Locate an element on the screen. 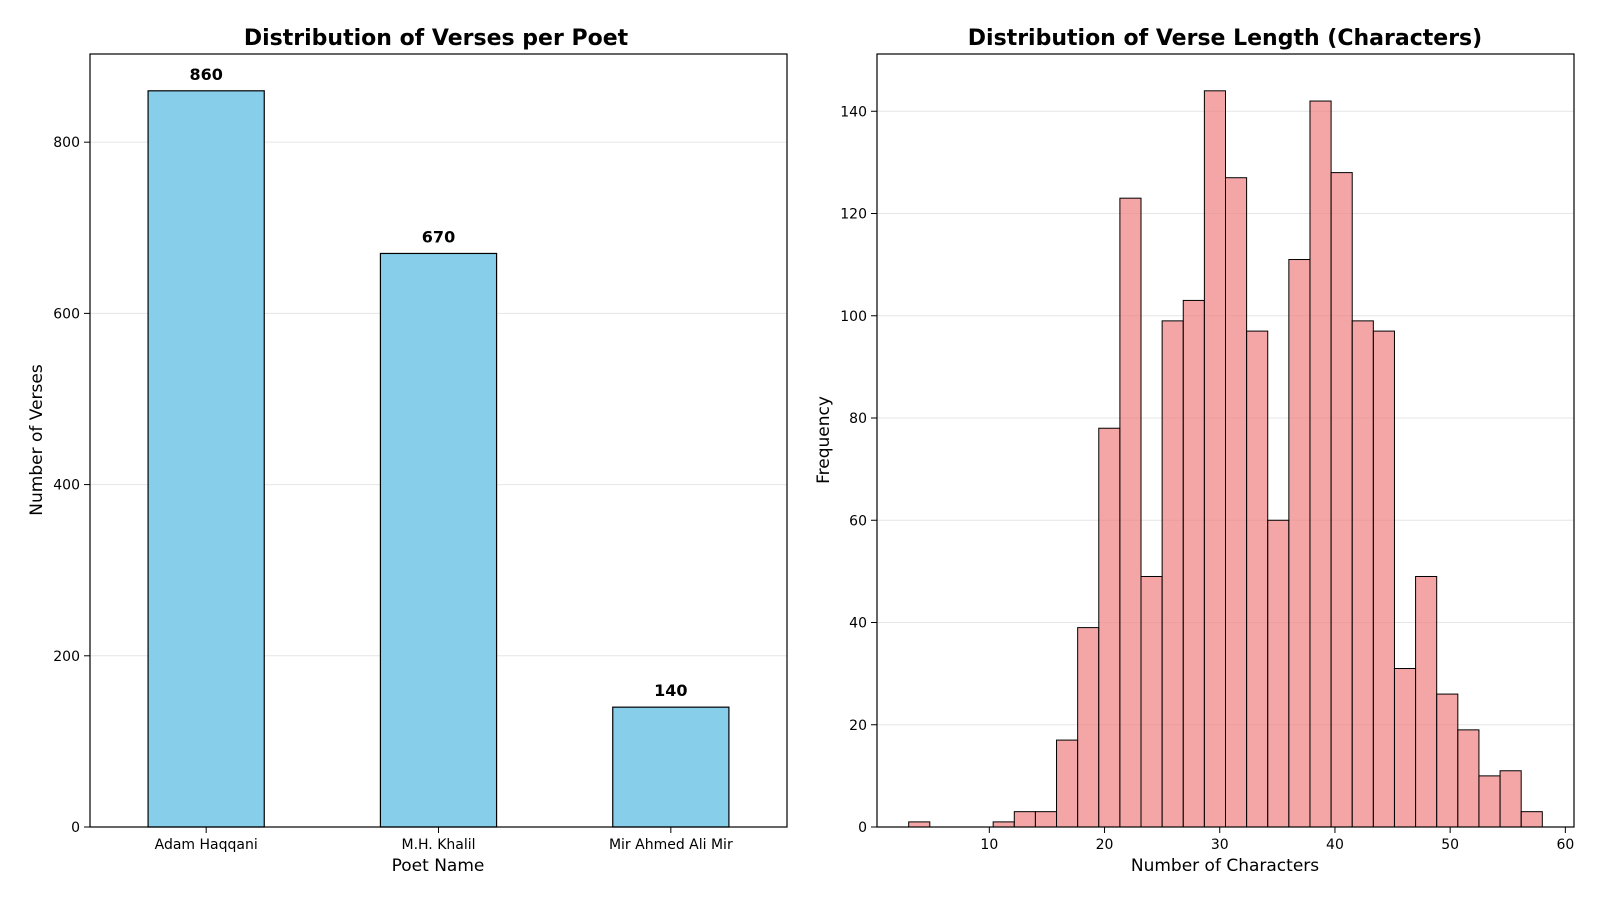 The image size is (1600, 900). left-x-tick-label: Mir Ahmed Ali Mir is located at coordinates (671, 845).